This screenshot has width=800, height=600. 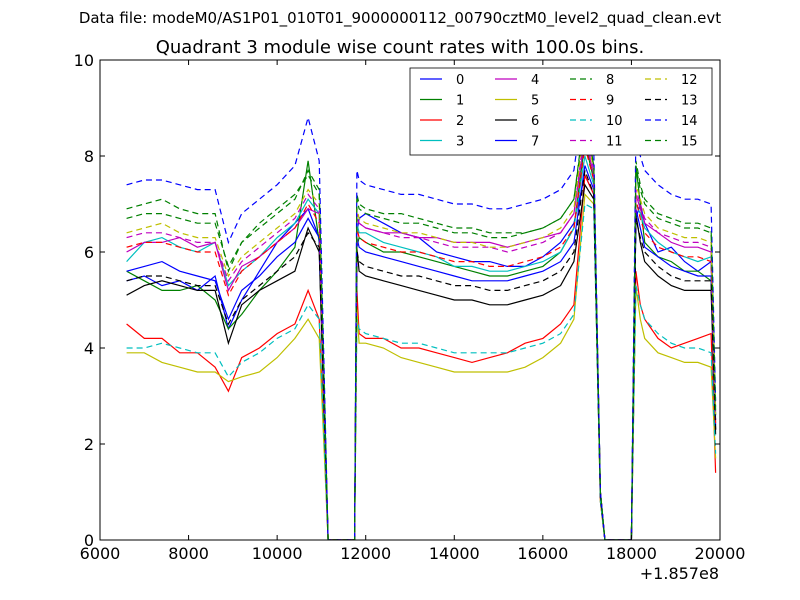 What do you see at coordinates (460, 101) in the screenshot?
I see `legend-label-1: 1` at bounding box center [460, 101].